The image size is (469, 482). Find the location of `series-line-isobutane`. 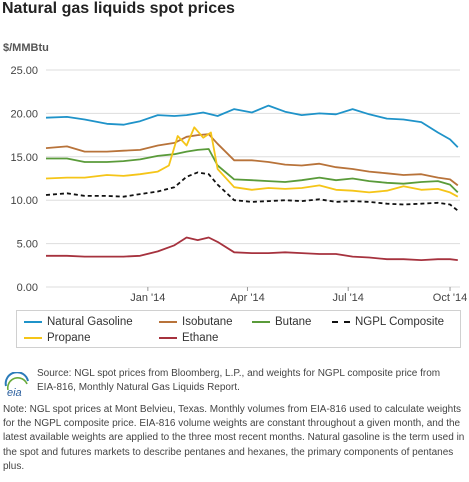

series-line-isobutane is located at coordinates (252, 160).